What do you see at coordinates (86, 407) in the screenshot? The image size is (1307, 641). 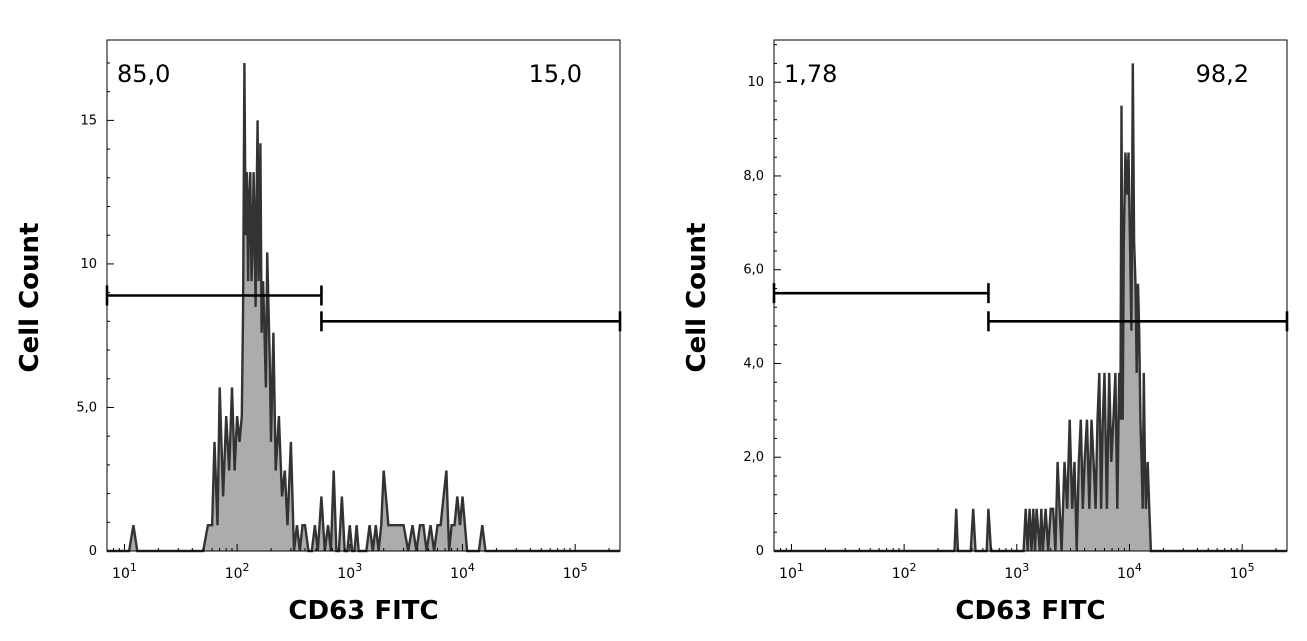 I see `y-tick-label: 5,0` at bounding box center [86, 407].